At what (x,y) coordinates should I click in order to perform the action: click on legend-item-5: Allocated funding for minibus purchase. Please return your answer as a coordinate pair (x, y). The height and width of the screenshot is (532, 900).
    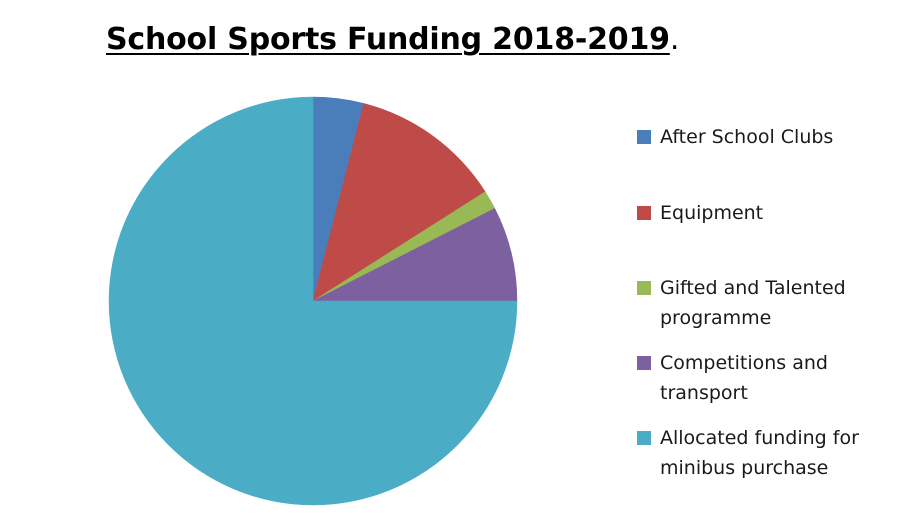
    Looking at the image, I should click on (763, 453).